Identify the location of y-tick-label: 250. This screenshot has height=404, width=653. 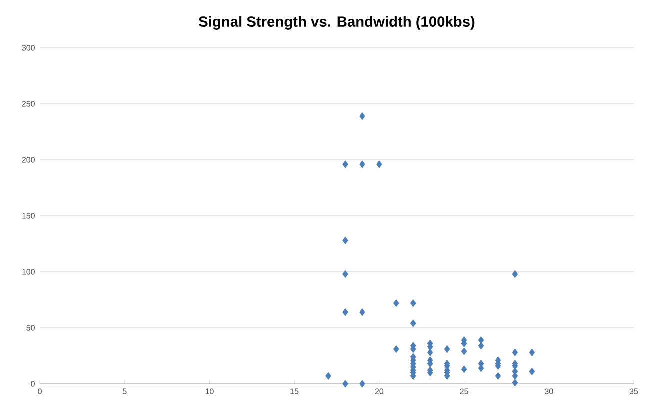
(28, 104).